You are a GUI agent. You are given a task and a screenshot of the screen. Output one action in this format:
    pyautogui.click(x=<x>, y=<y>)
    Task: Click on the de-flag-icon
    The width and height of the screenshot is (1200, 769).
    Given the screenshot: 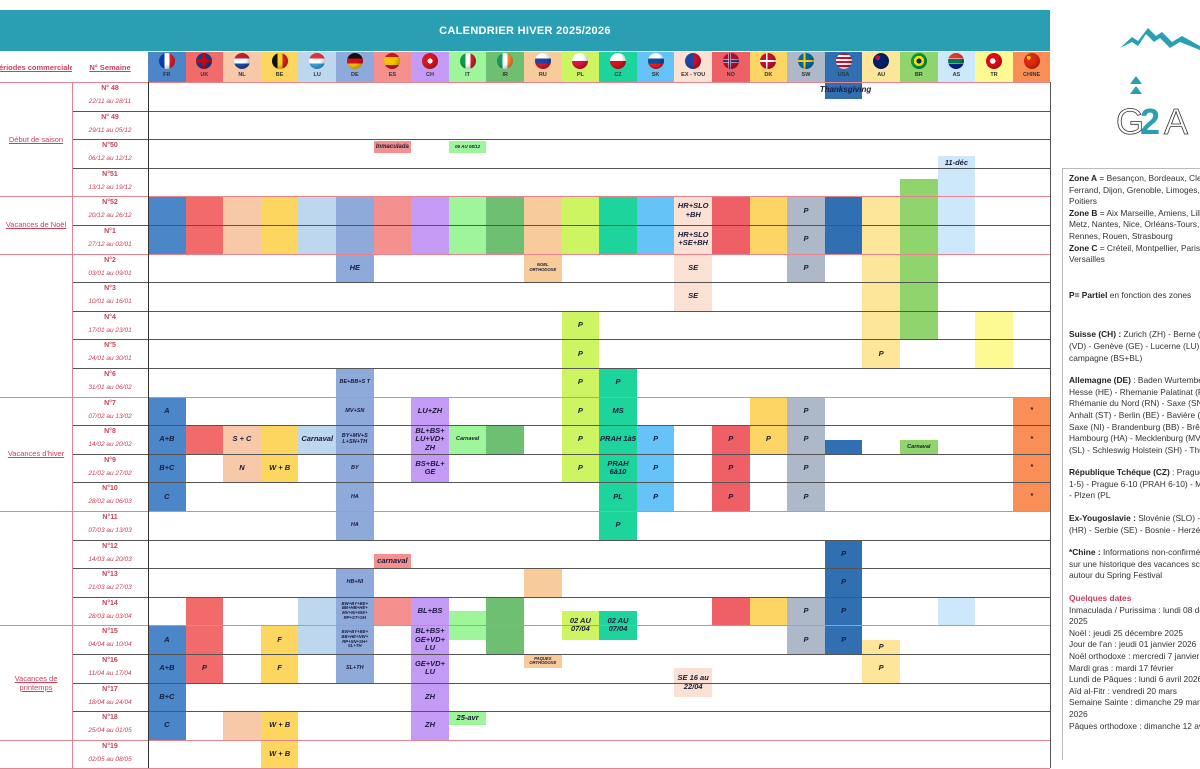 What is the action you would take?
    pyautogui.click(x=354, y=61)
    